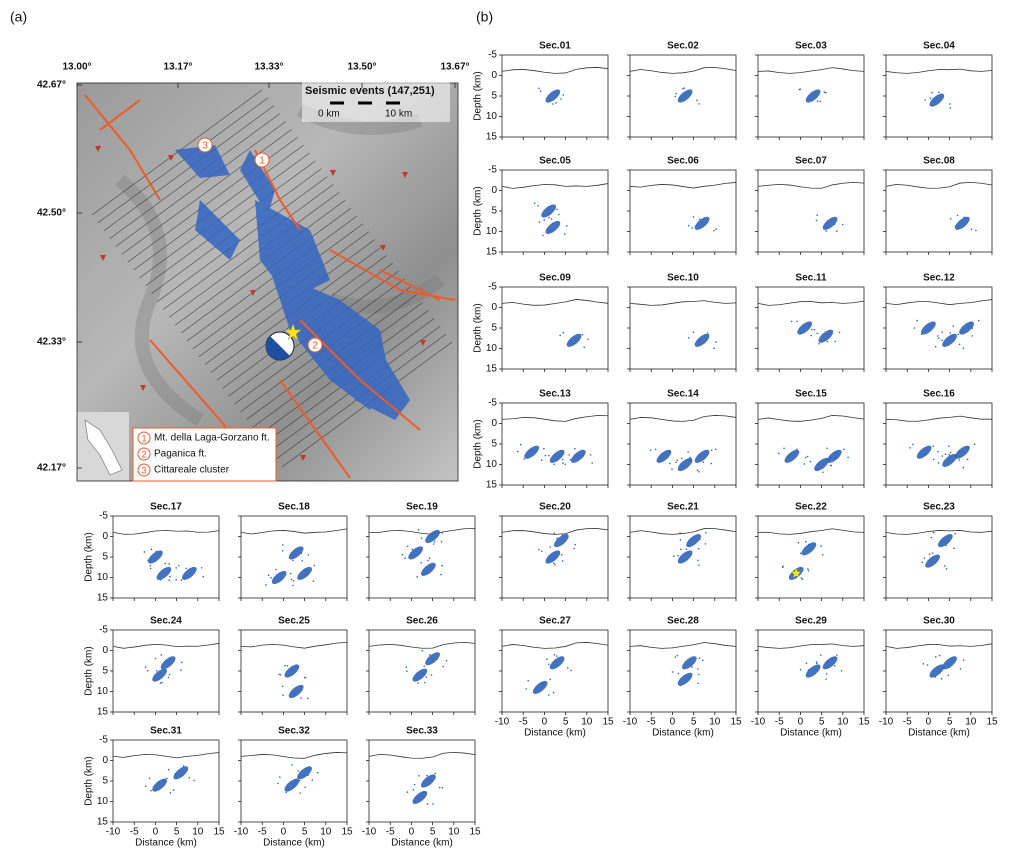  Describe the element at coordinates (992, 722) in the screenshot. I see `x-tick-label: 15` at that location.